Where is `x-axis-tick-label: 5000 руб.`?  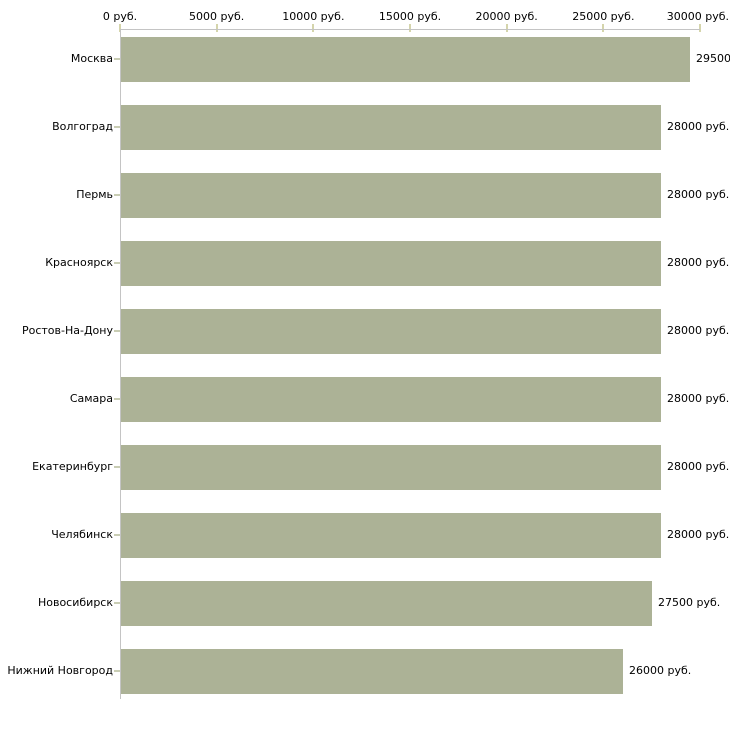
x-axis-tick-label: 5000 руб. is located at coordinates (217, 16).